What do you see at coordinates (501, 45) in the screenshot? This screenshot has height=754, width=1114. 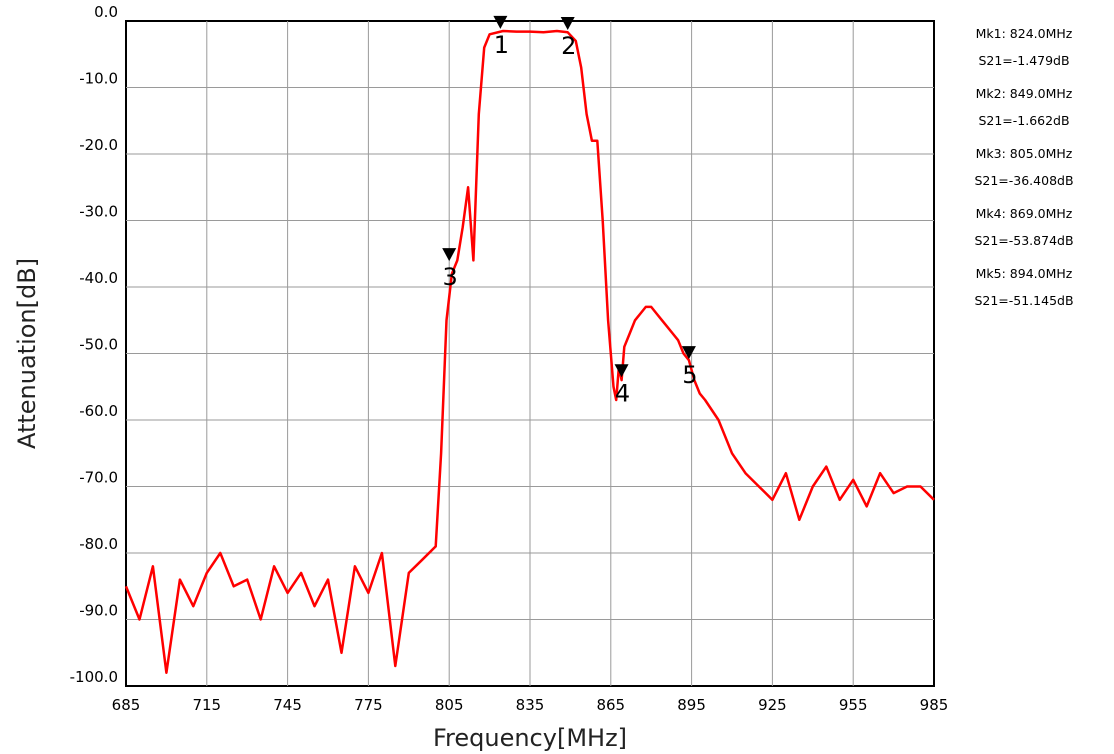 I see `marker-number: 1` at bounding box center [501, 45].